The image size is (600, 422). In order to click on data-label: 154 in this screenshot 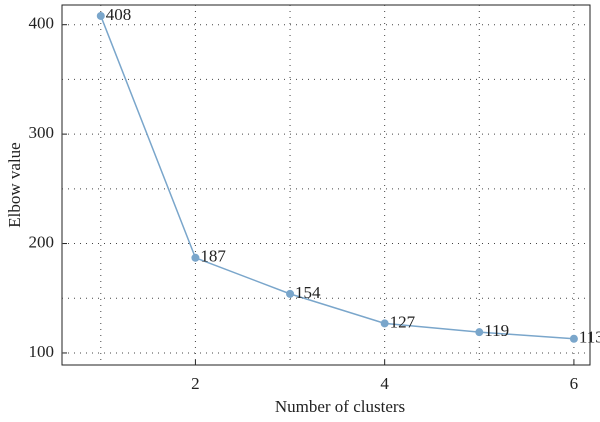, I will do `click(308, 292)`.